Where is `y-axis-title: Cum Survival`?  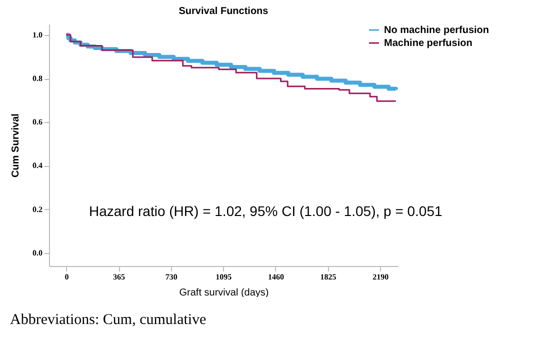
y-axis-title: Cum Survival is located at coordinates (16, 145).